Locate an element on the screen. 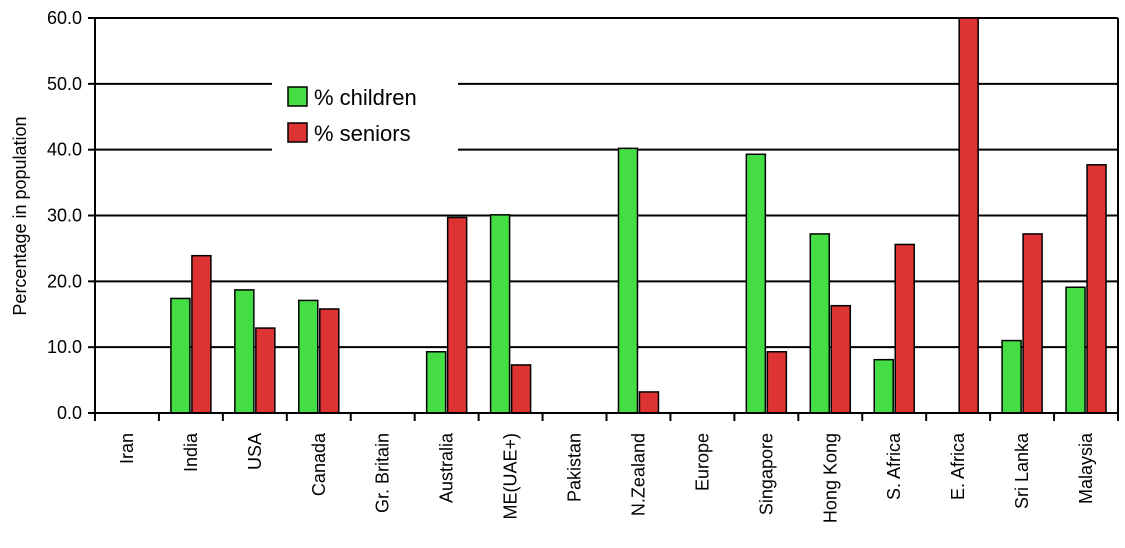 The width and height of the screenshot is (1125, 548). x-tick-label: Canada is located at coordinates (319, 464).